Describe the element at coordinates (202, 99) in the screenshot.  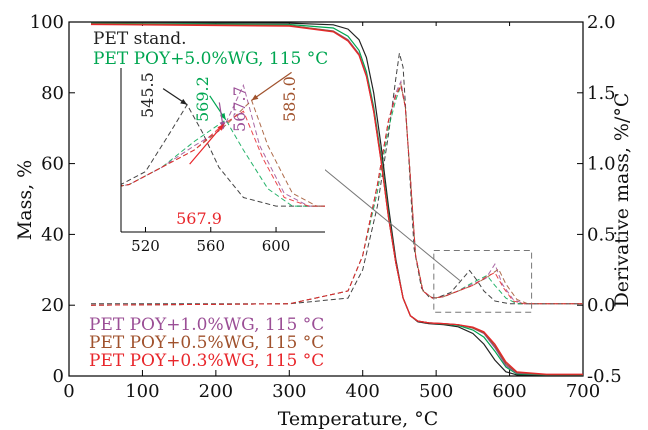
I see `peak-label-1: 569.2` at that location.